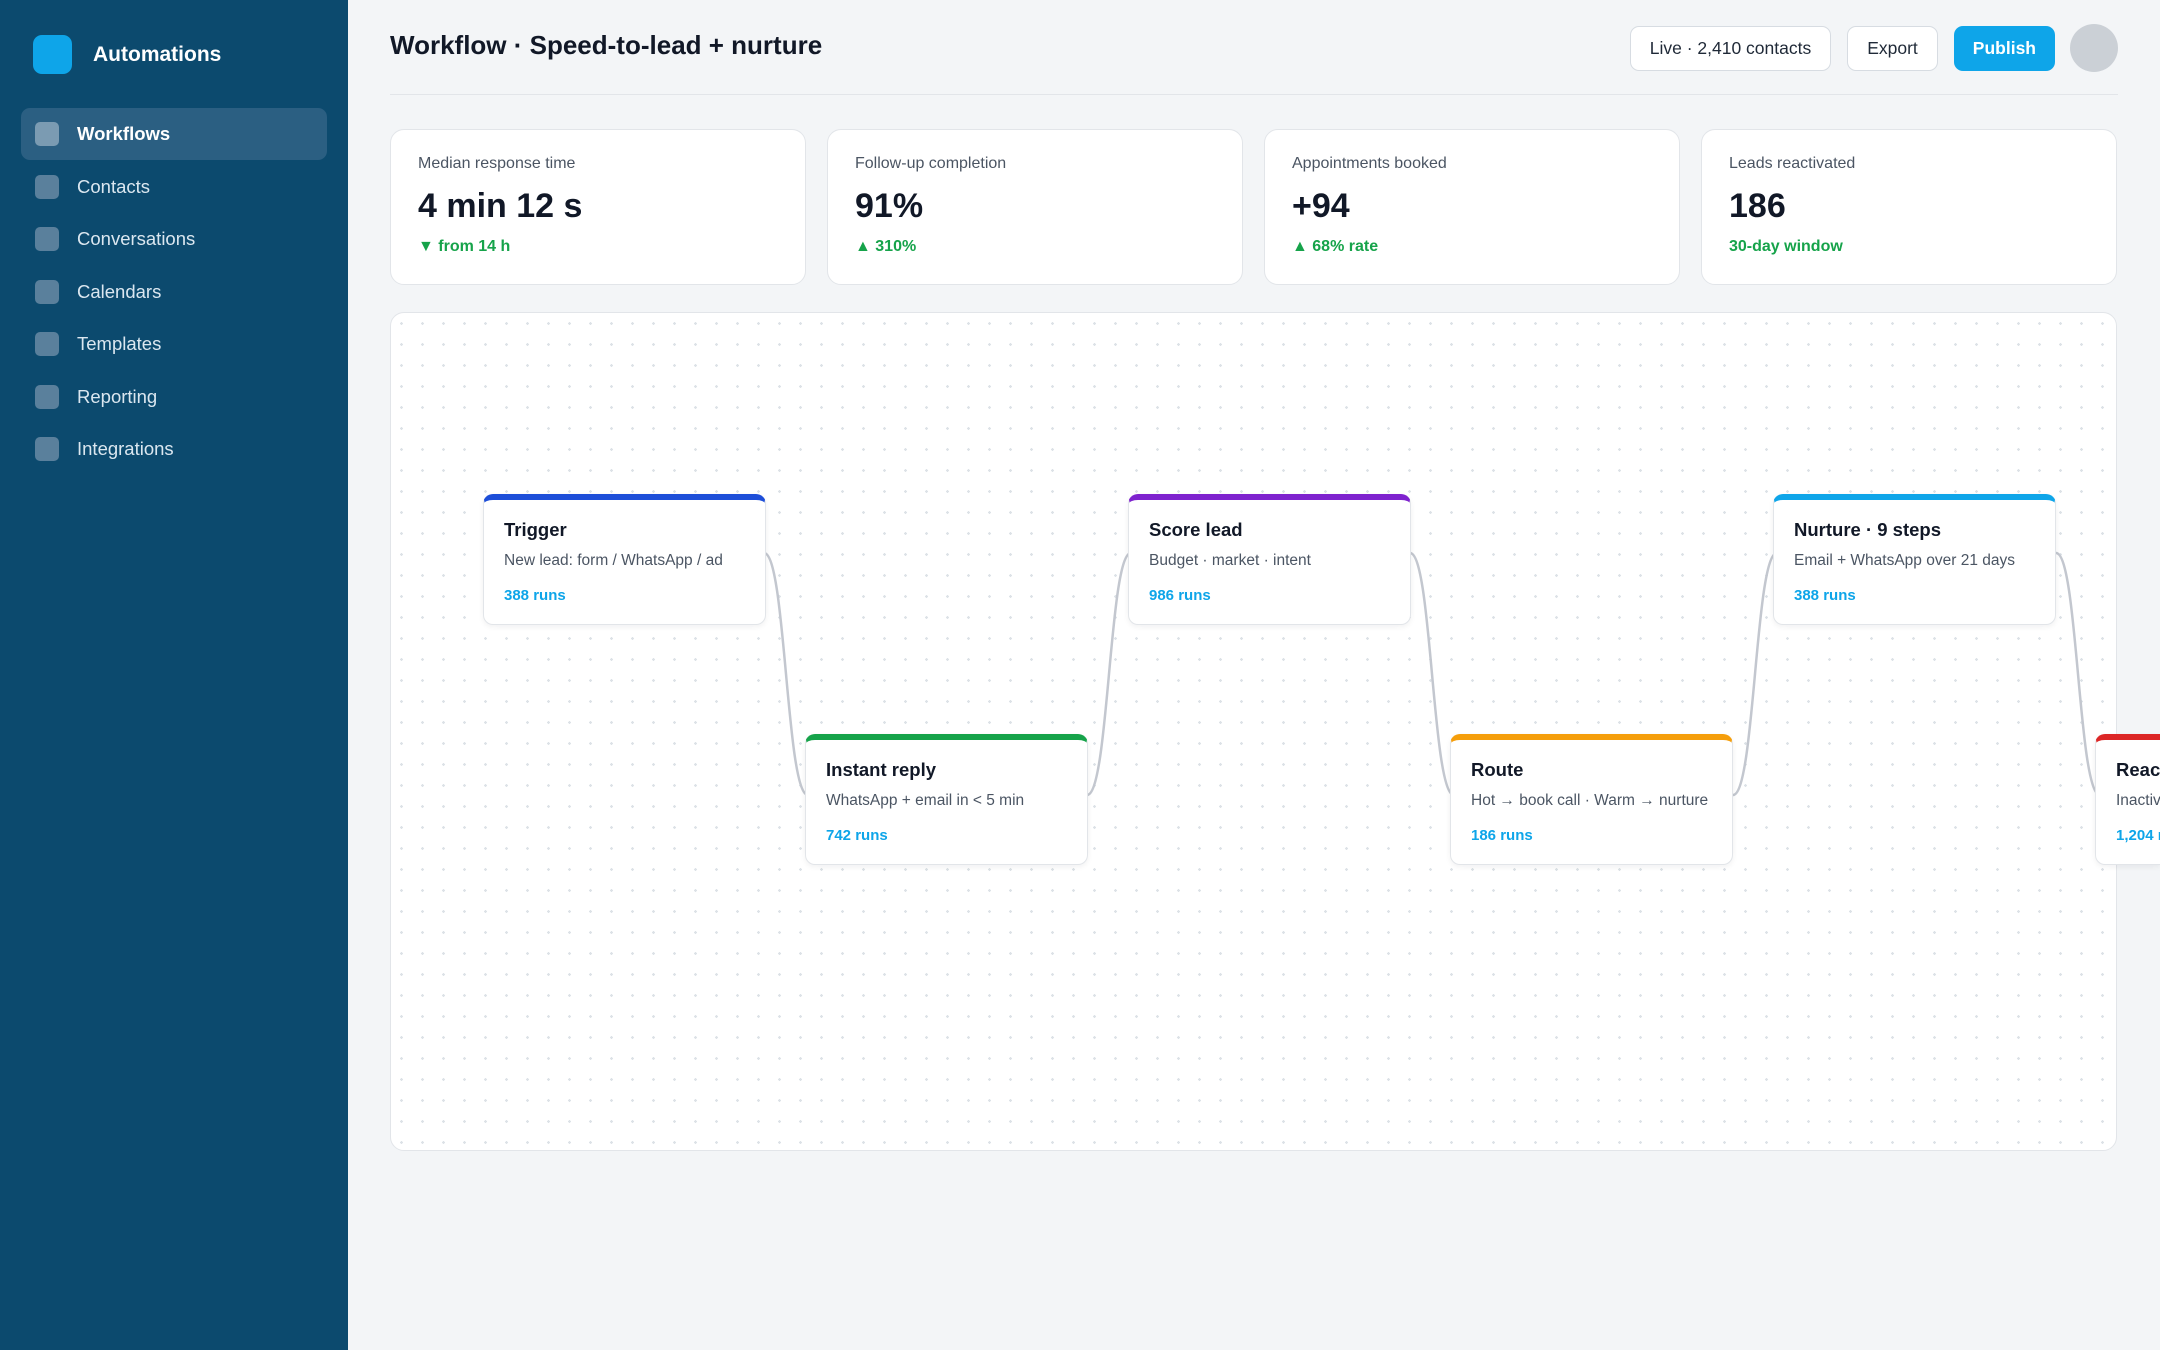  I want to click on sidebar-item-label: Calendars, so click(119, 291).